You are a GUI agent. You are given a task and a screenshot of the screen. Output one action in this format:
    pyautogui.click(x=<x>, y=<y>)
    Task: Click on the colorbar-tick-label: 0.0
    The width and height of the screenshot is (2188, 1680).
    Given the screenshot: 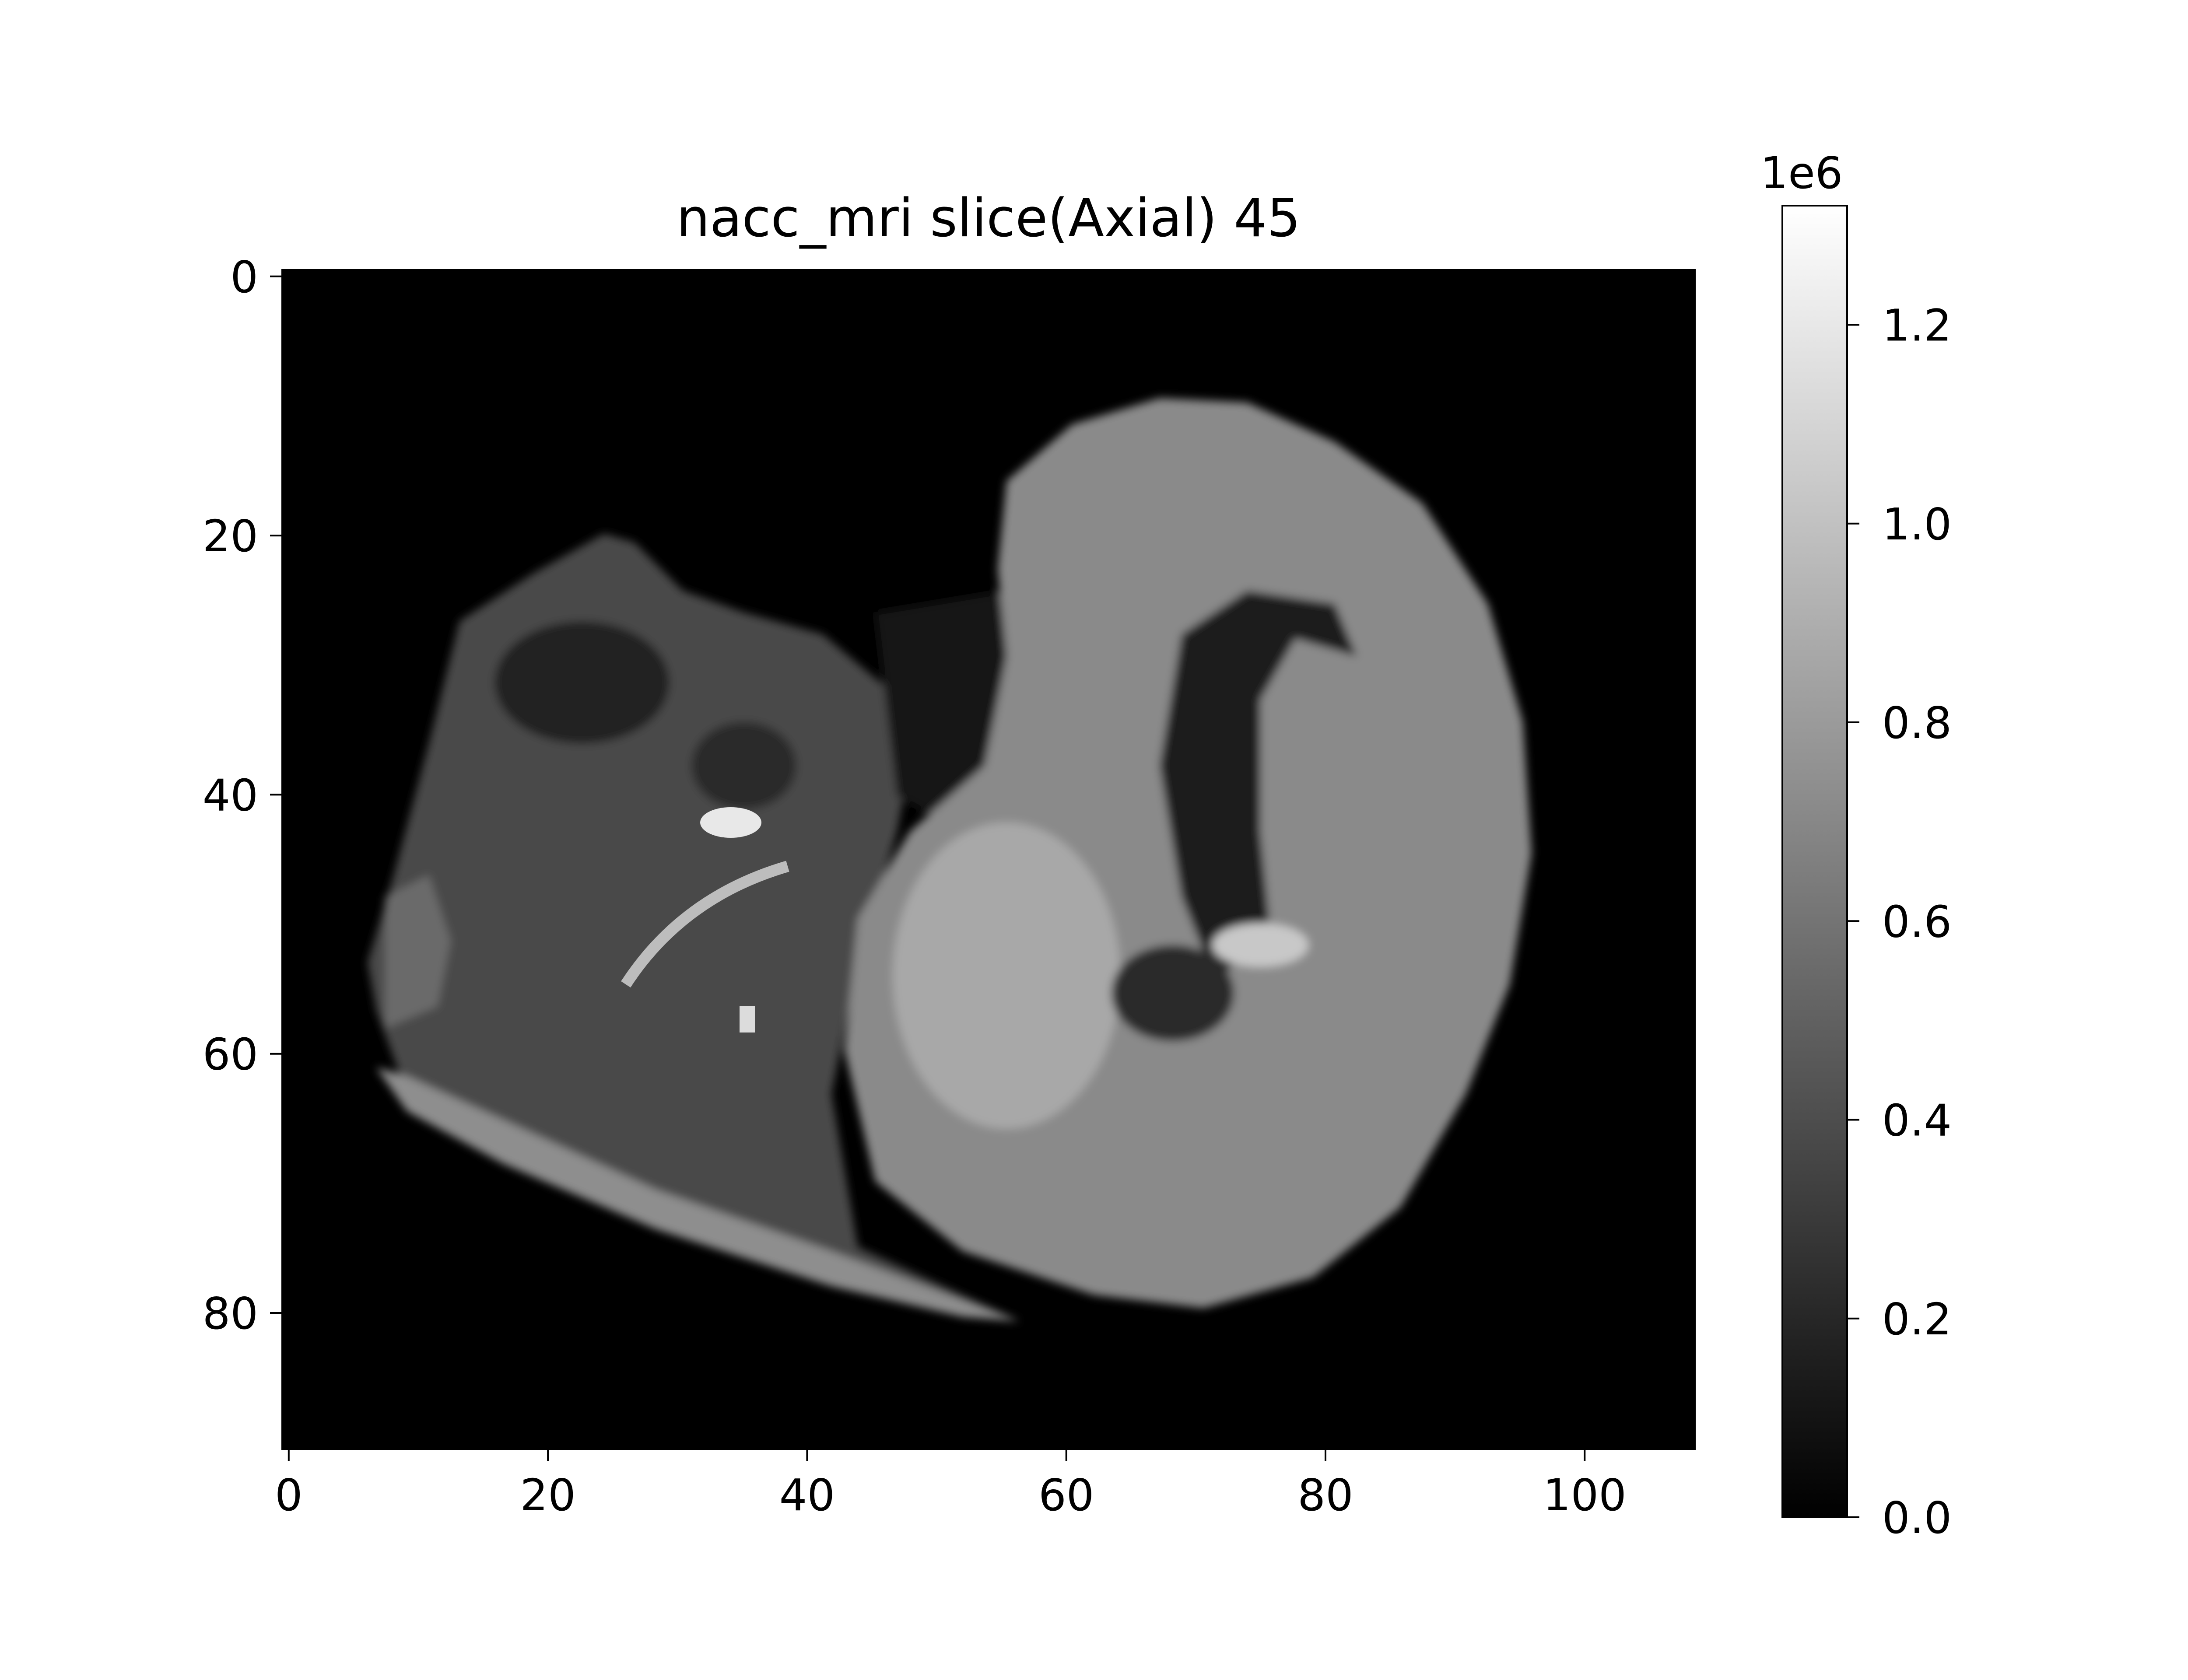 What is the action you would take?
    pyautogui.click(x=1917, y=1518)
    